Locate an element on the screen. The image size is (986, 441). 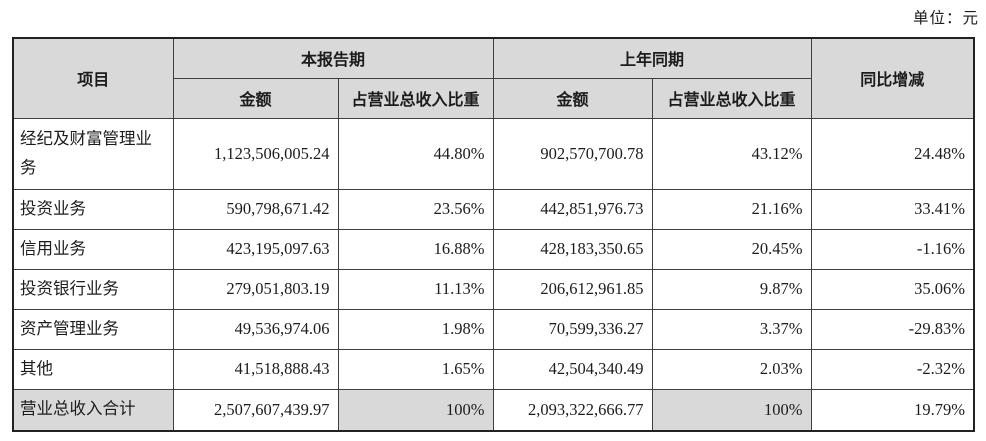
current-amount-cell: 49,536,974.06 is located at coordinates (255, 329).